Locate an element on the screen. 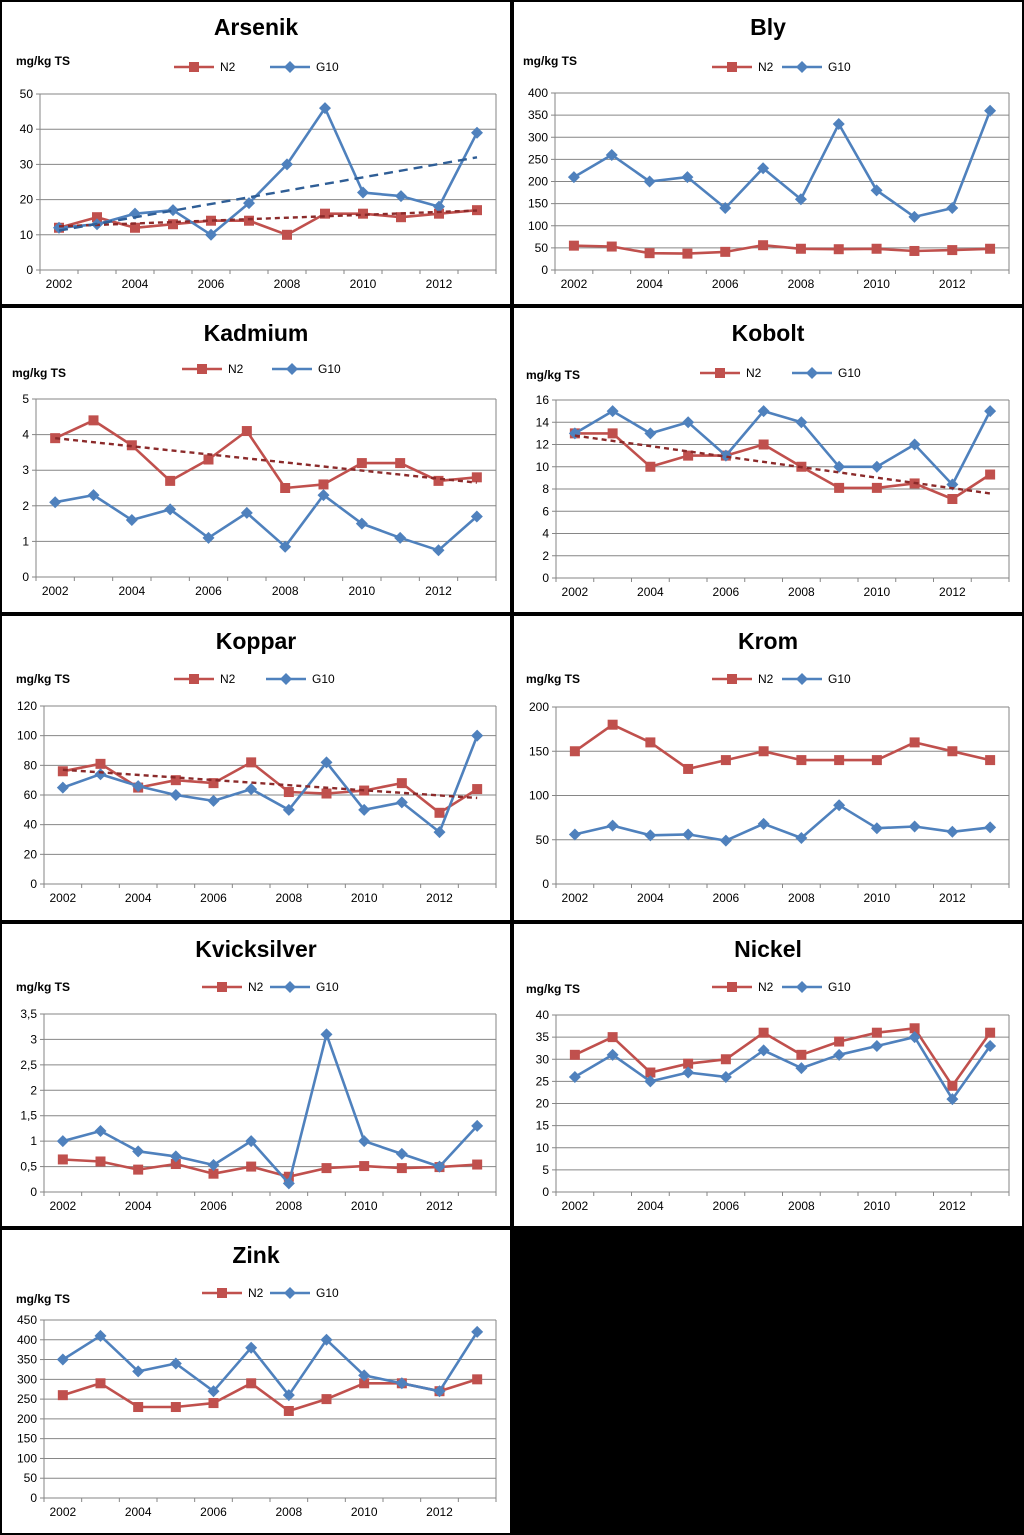 The height and width of the screenshot is (1535, 1024). y-tick-label: 10 is located at coordinates (543, 1148).